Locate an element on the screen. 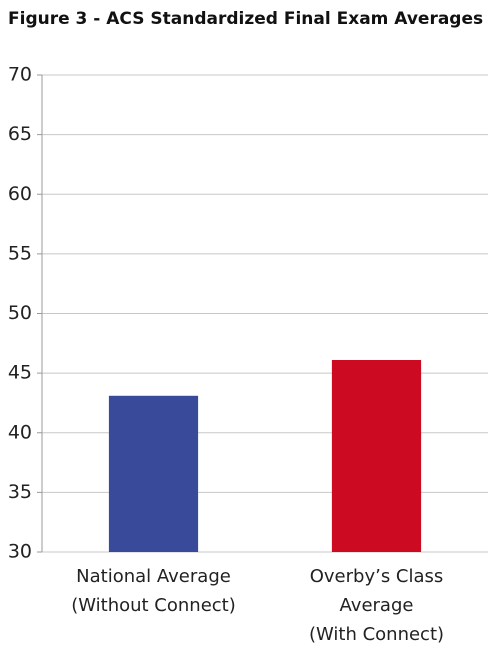  y-tick-label: 50 is located at coordinates (20, 313).